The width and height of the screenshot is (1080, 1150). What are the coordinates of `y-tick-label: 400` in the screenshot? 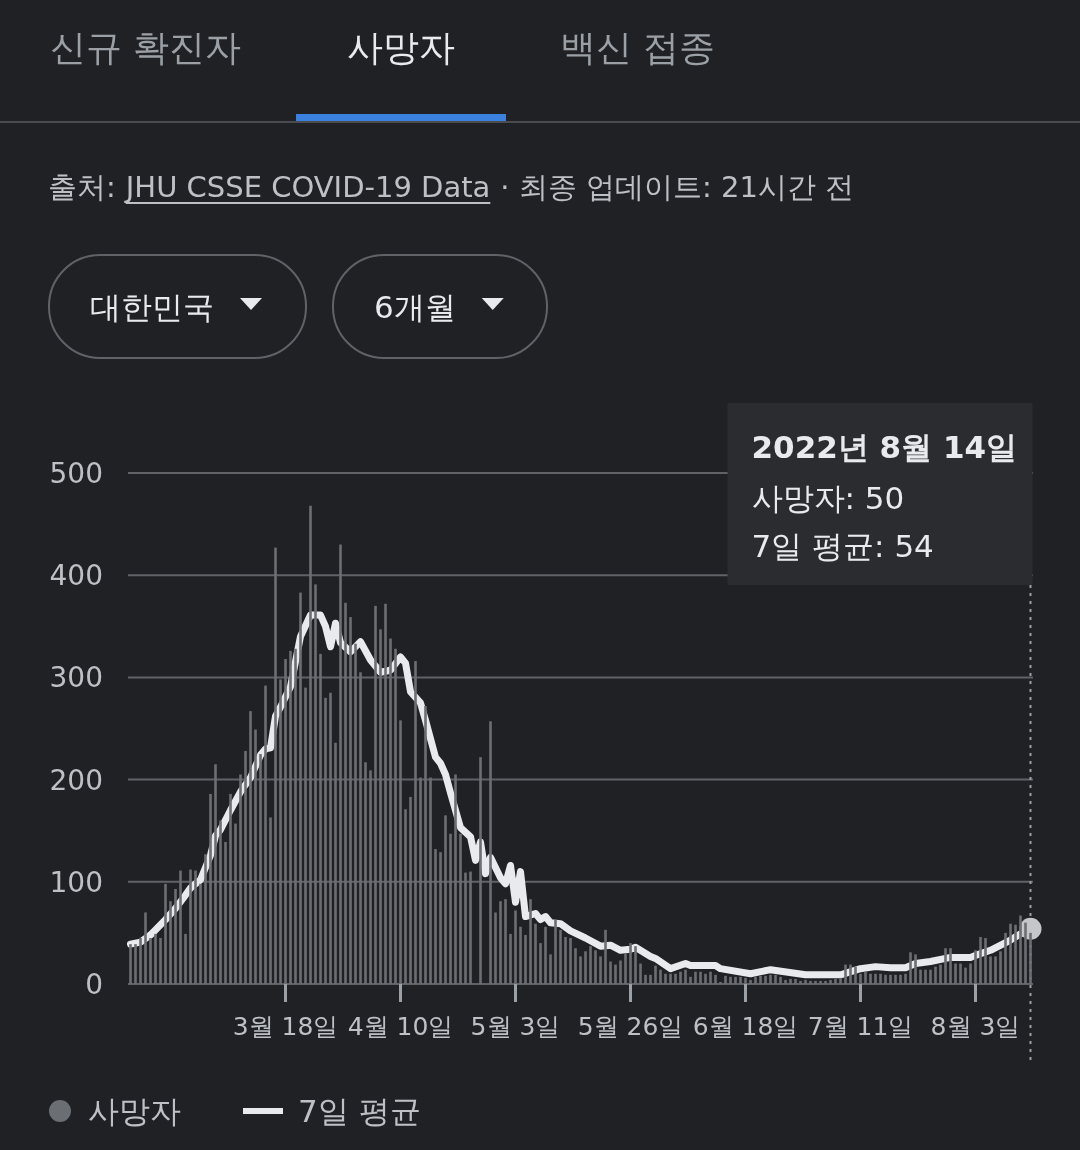 It's located at (76, 576).